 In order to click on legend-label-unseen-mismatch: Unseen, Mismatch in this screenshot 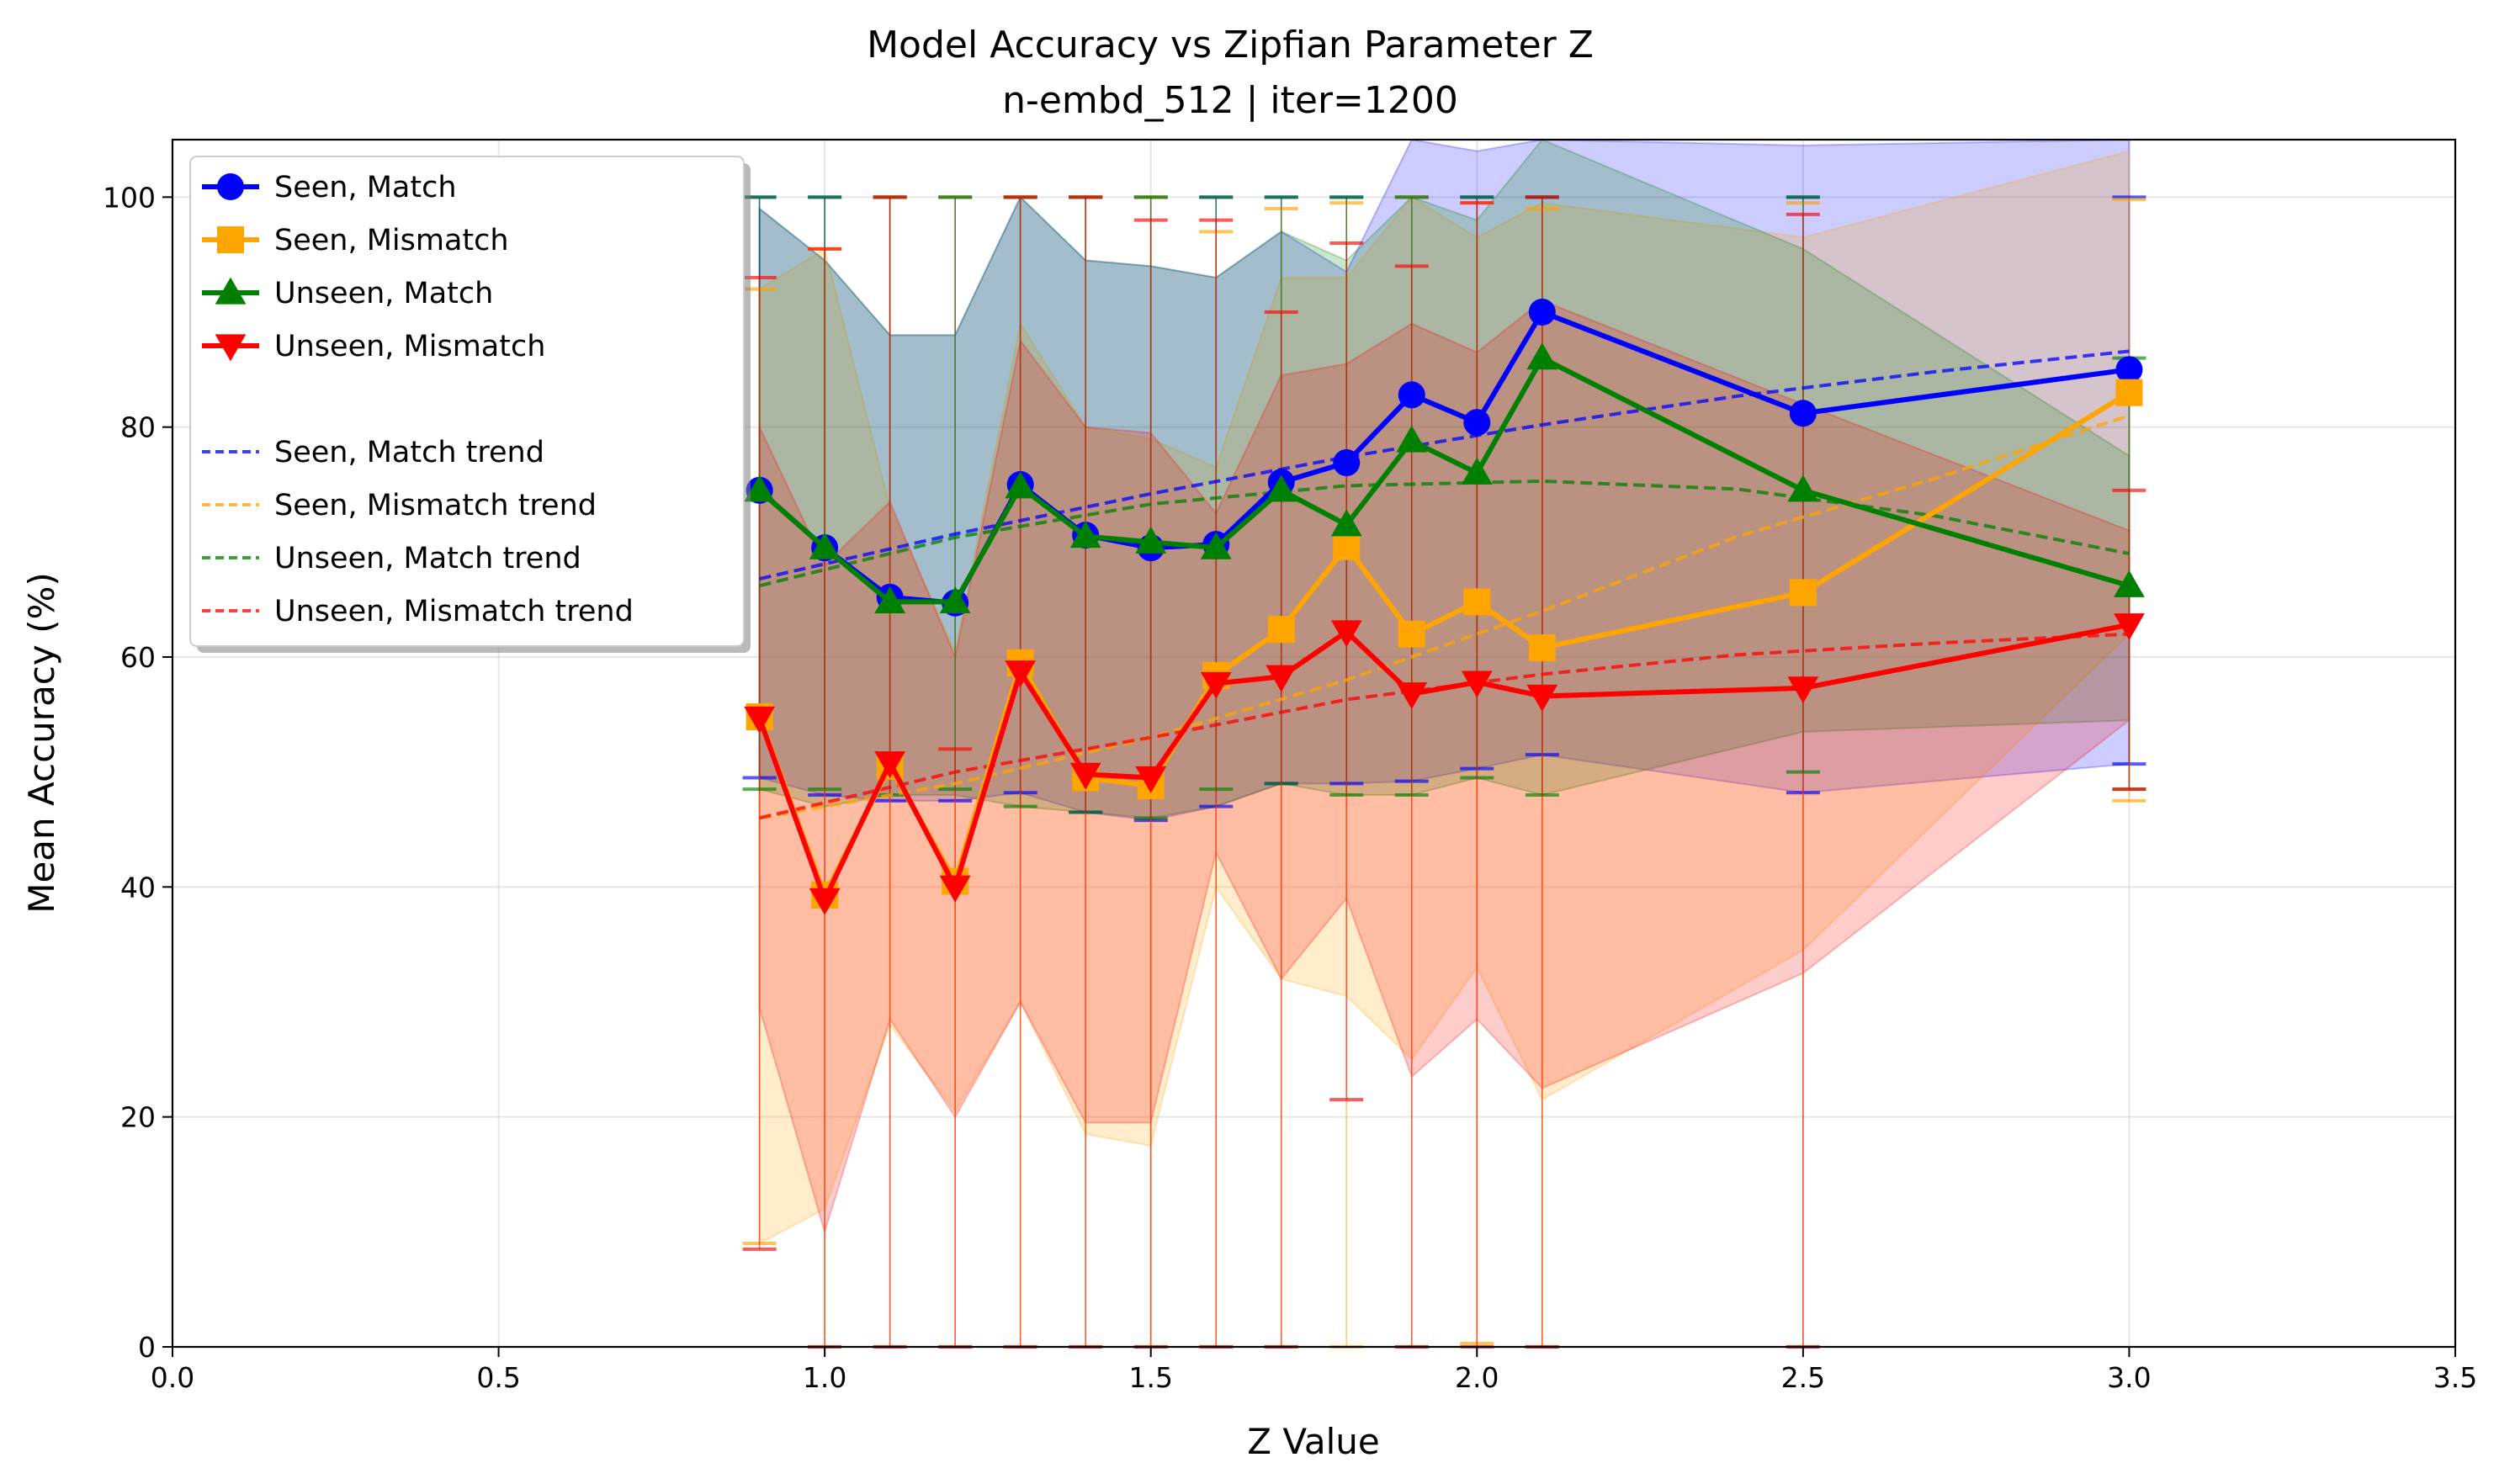, I will do `click(409, 346)`.